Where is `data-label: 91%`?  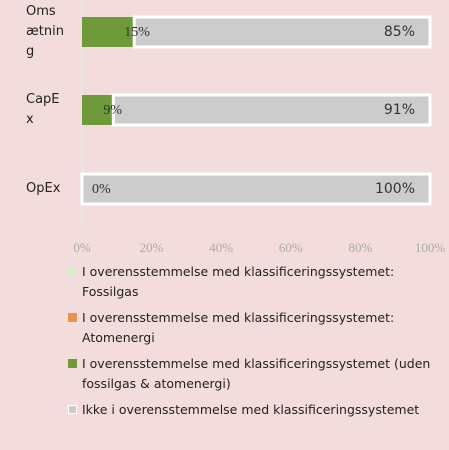 data-label: 91% is located at coordinates (399, 110).